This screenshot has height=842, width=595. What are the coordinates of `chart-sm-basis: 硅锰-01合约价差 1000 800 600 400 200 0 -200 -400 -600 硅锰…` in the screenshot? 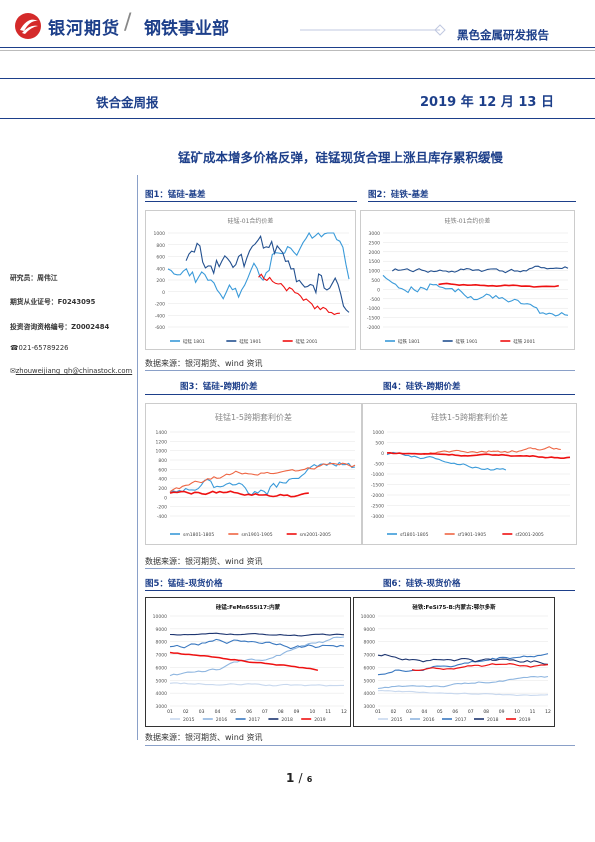 It's located at (250, 280).